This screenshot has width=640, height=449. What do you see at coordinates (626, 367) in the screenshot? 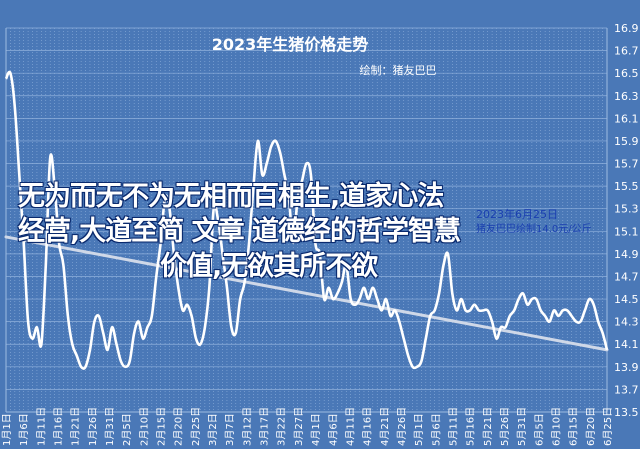
I see `y-tick-label: 13.9` at bounding box center [626, 367].